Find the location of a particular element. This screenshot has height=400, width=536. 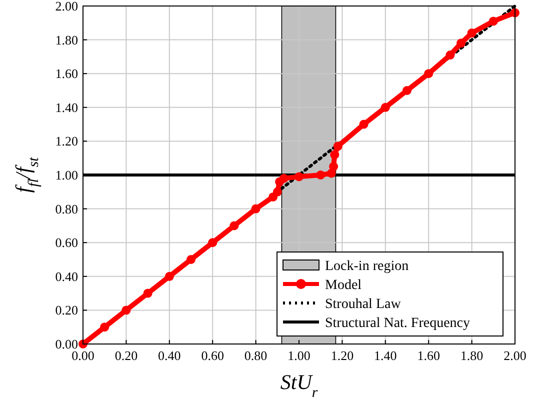

y-tick-label: 0.80 is located at coordinates (66, 208).